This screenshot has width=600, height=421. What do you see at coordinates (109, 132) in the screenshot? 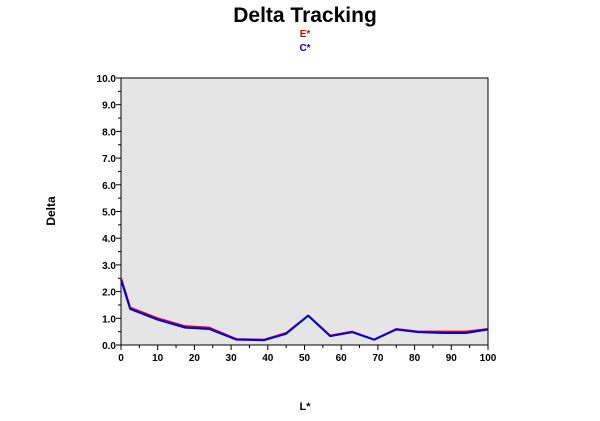
I see `y-tick-label: 8.0` at bounding box center [109, 132].